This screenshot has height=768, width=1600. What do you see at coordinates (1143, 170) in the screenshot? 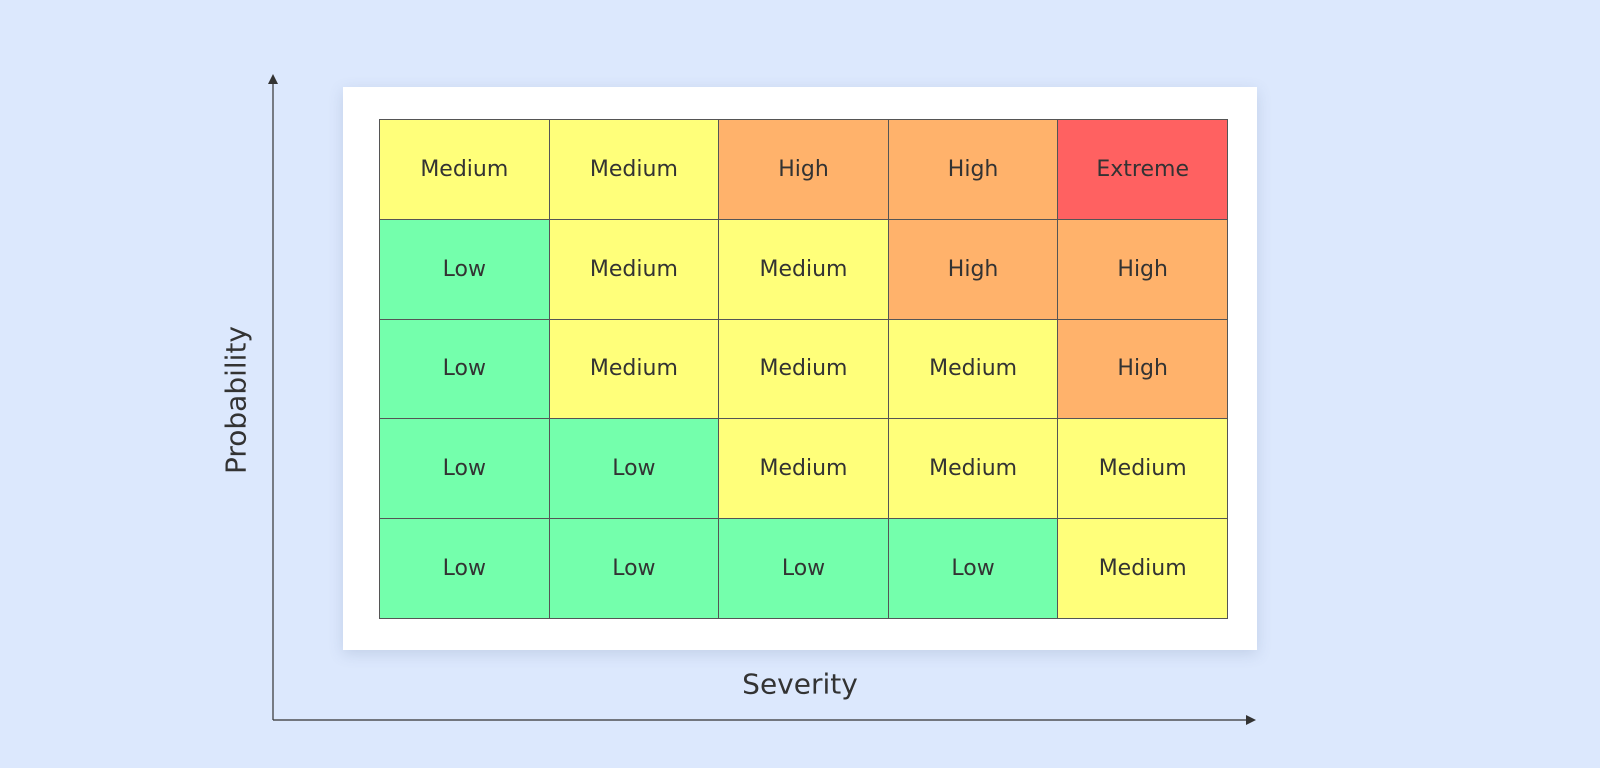
I see `matrix-cell-r1-c5: Extreme` at bounding box center [1143, 170].